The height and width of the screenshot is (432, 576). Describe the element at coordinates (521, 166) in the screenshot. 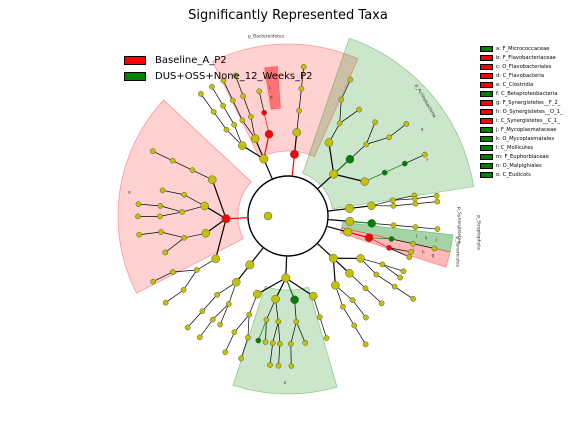

I see `taxa-legend-item: n: O_Malpighiales` at that location.